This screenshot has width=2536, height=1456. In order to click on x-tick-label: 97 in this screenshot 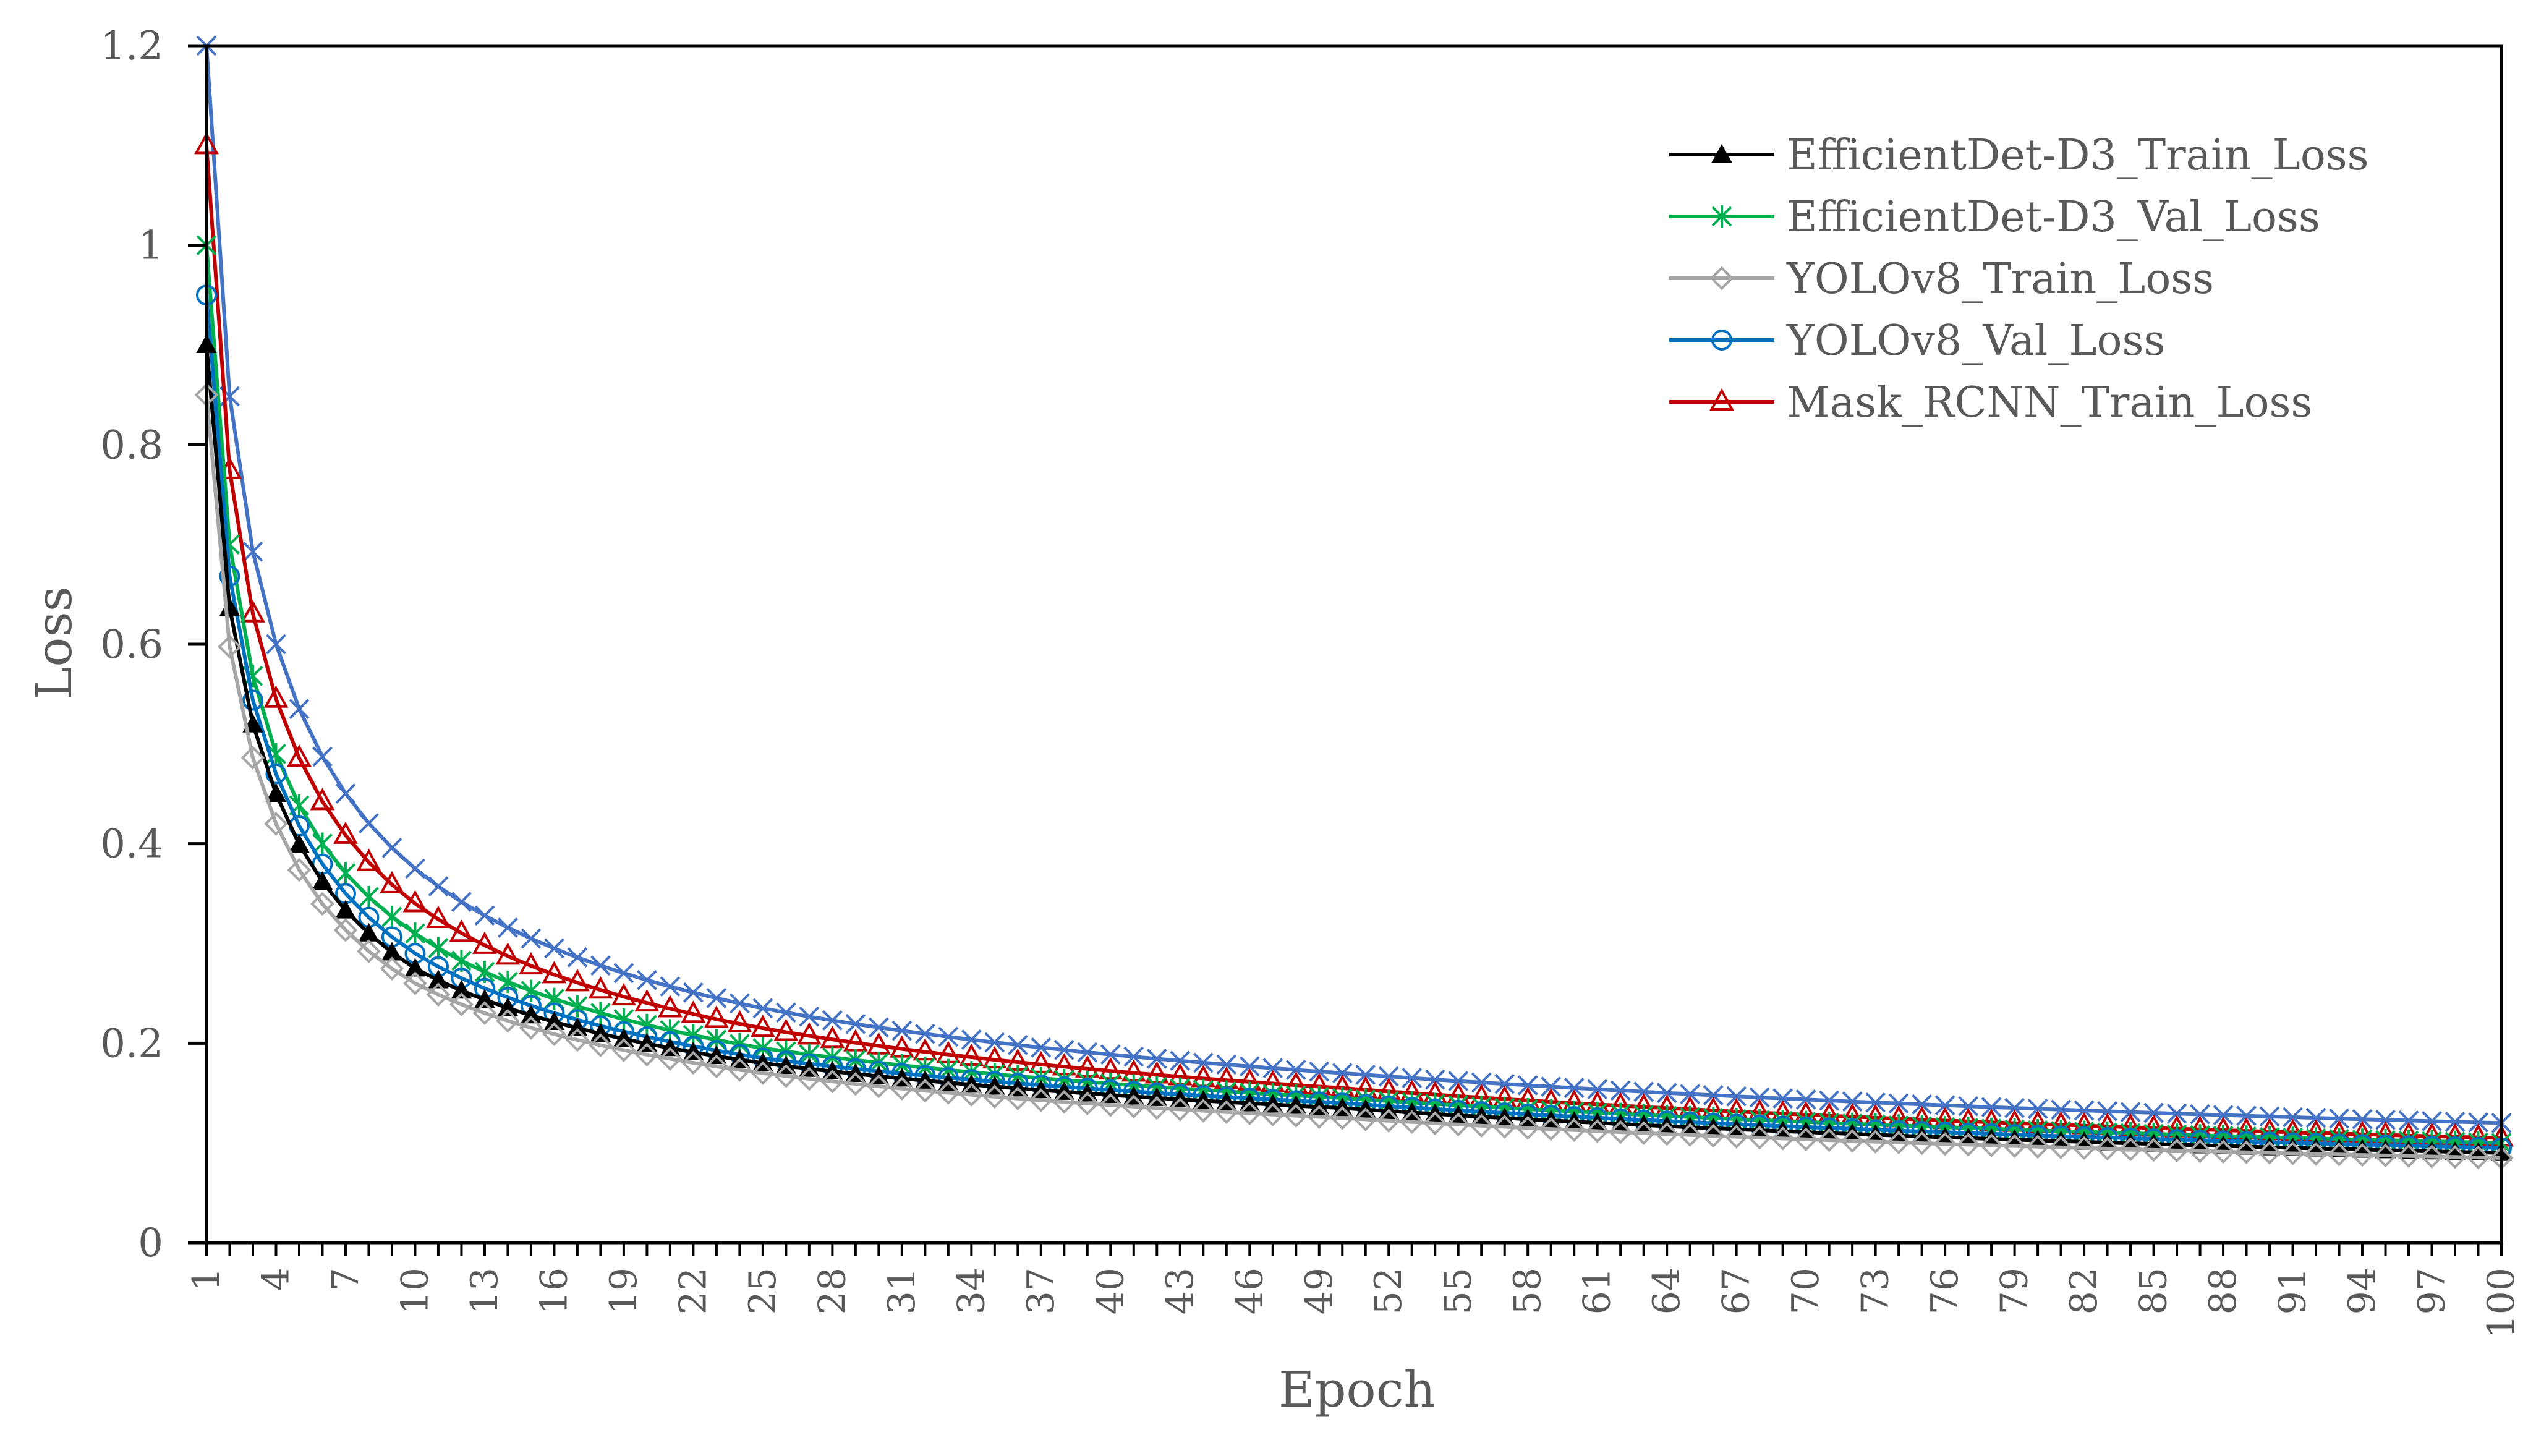, I will do `click(2432, 1290)`.